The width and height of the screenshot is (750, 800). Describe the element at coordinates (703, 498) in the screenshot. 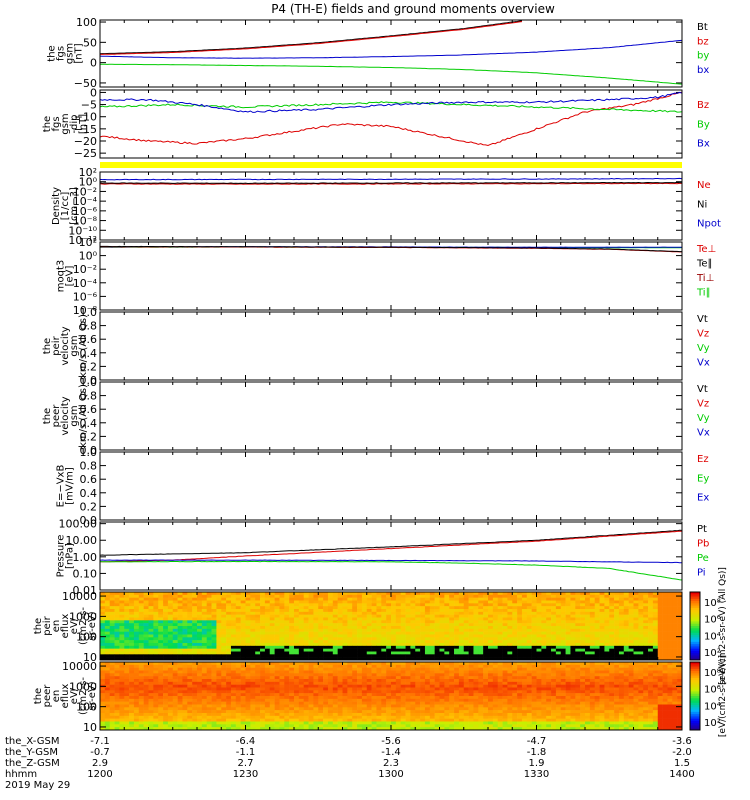

I see `legend-entry: Ex` at that location.